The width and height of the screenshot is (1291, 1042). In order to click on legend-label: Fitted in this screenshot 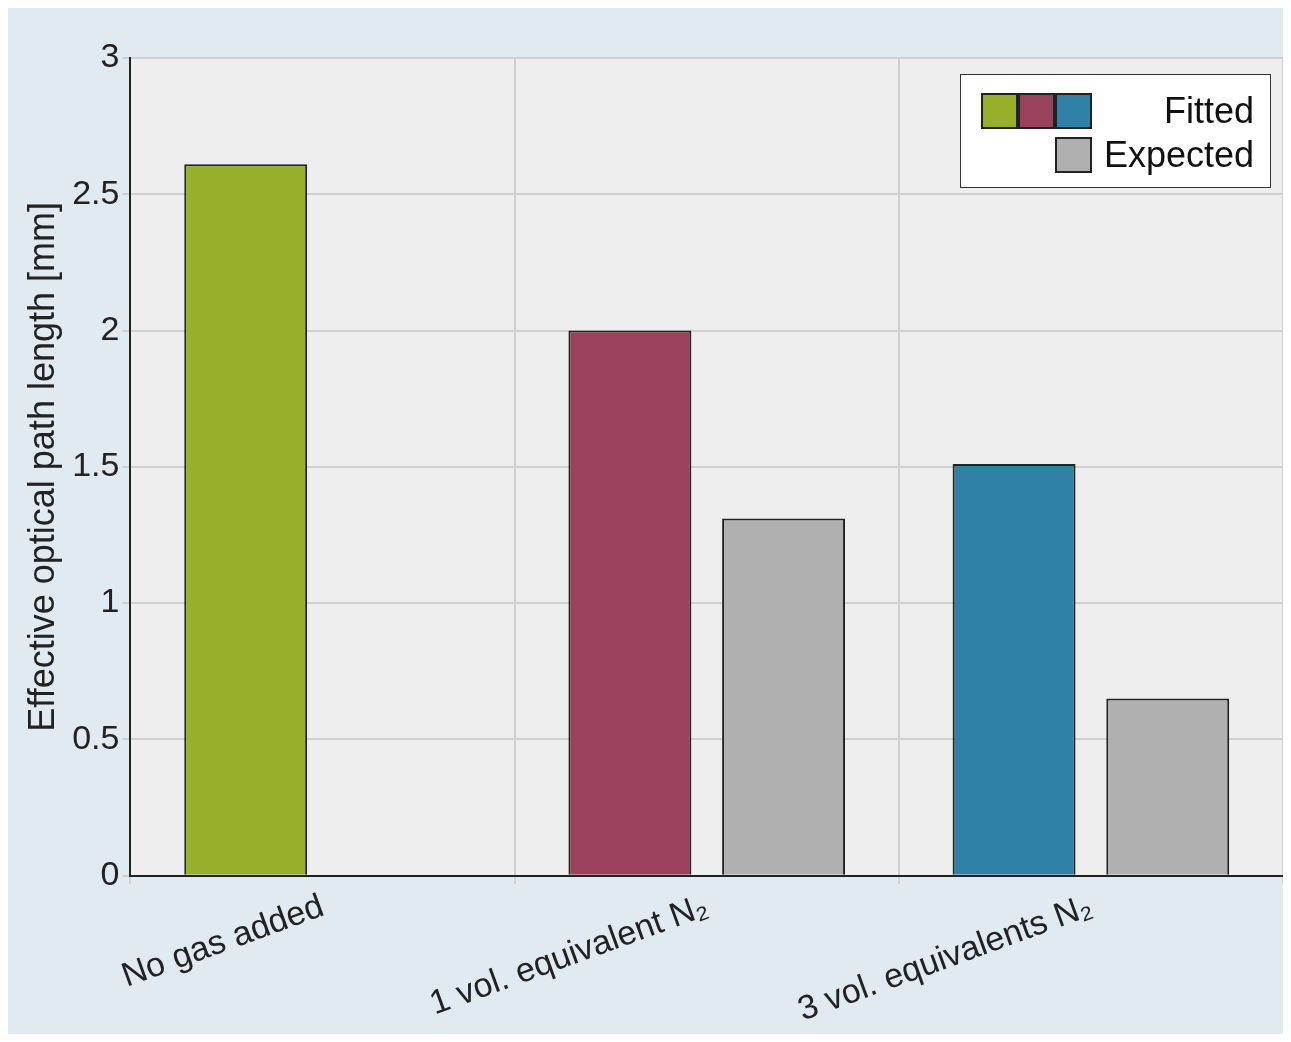, I will do `click(1208, 111)`.